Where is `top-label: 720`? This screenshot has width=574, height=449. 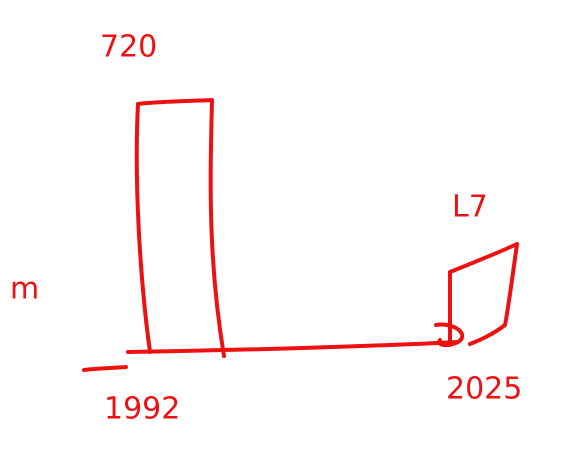 top-label: 720 is located at coordinates (128, 47).